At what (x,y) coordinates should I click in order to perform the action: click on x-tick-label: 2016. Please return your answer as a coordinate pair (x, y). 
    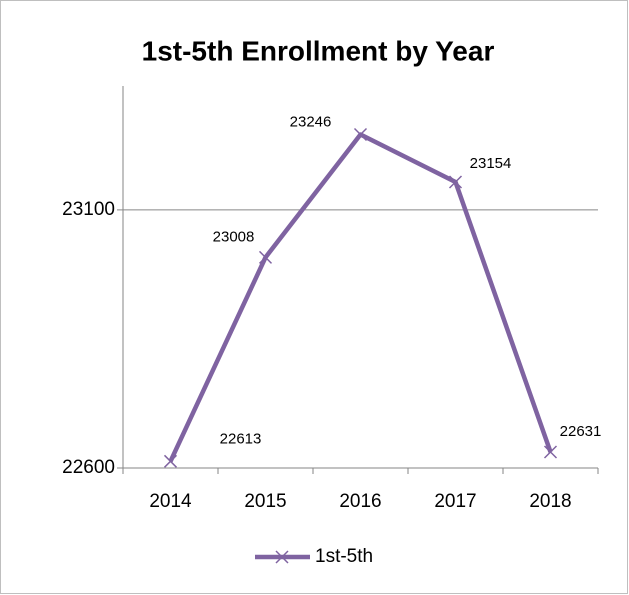
    Looking at the image, I should click on (360, 501).